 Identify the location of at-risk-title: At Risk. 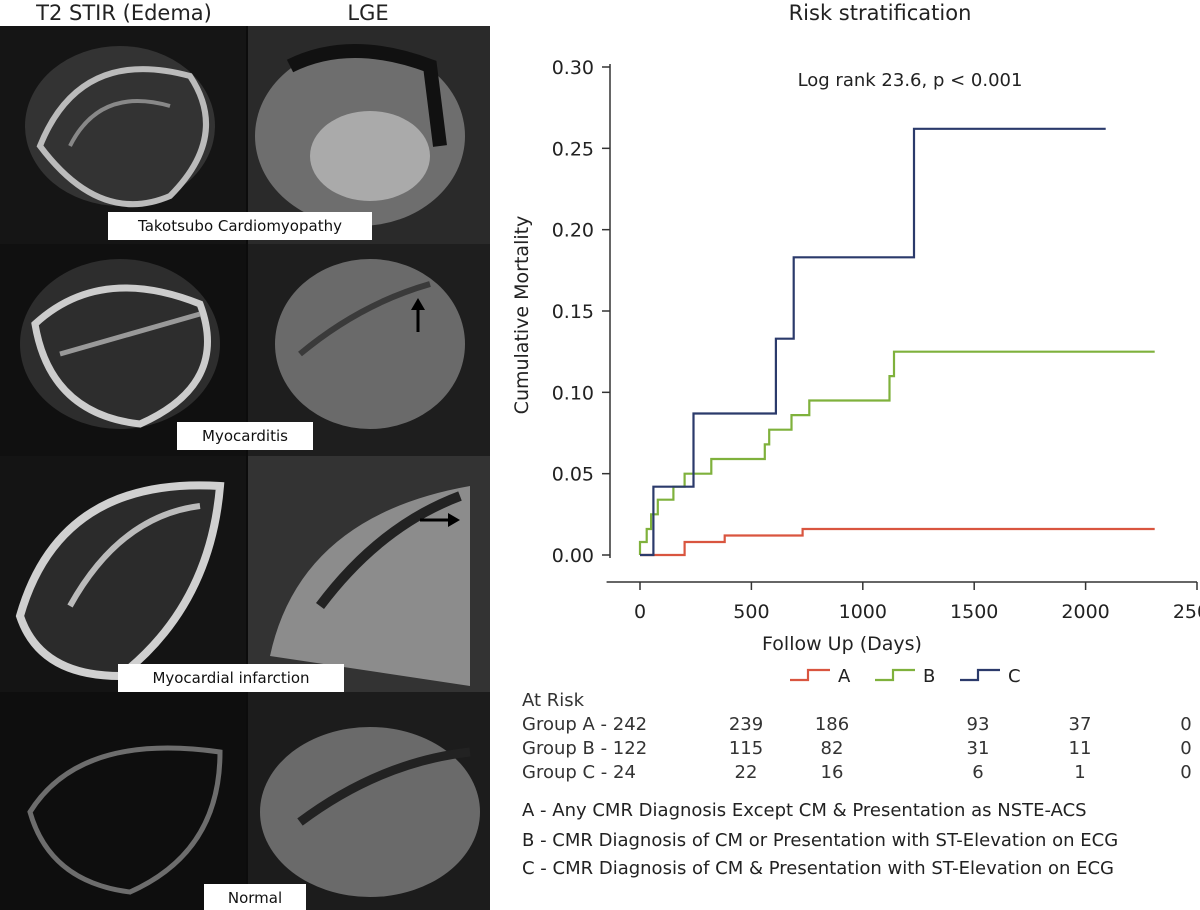
(553, 700).